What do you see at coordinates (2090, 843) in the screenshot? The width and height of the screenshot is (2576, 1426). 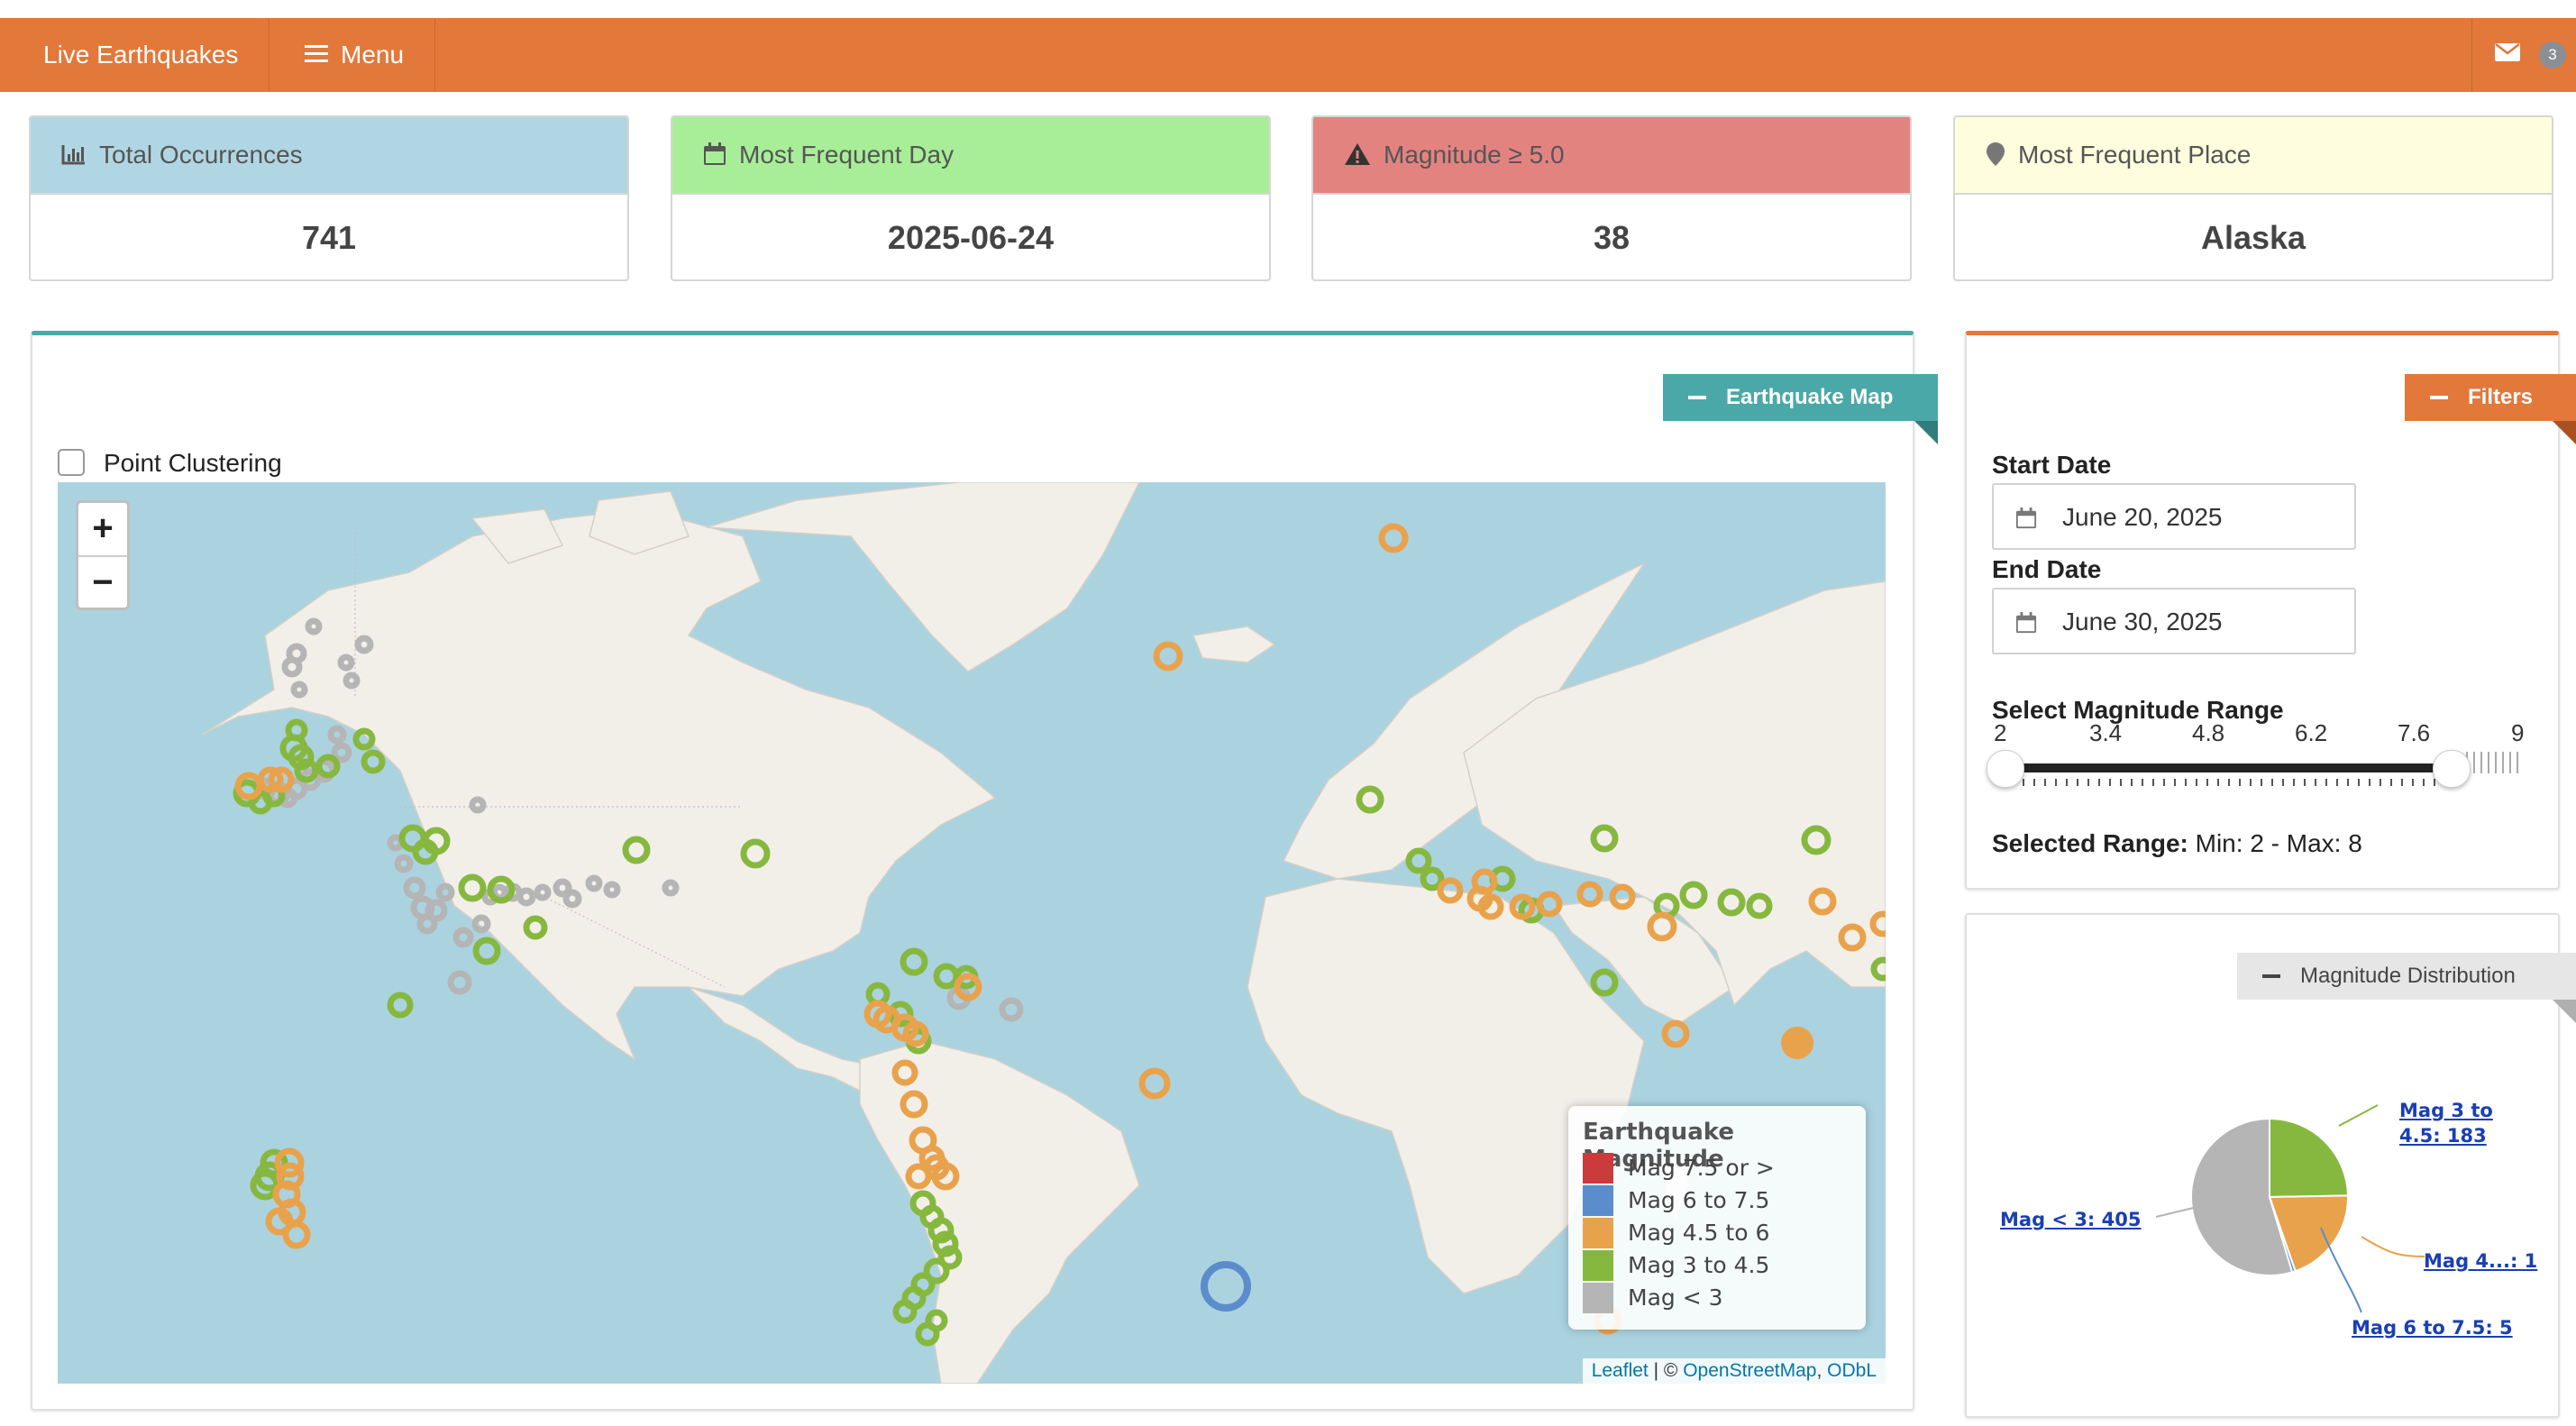 I see `selected-range-prefix: Selected Range:` at bounding box center [2090, 843].